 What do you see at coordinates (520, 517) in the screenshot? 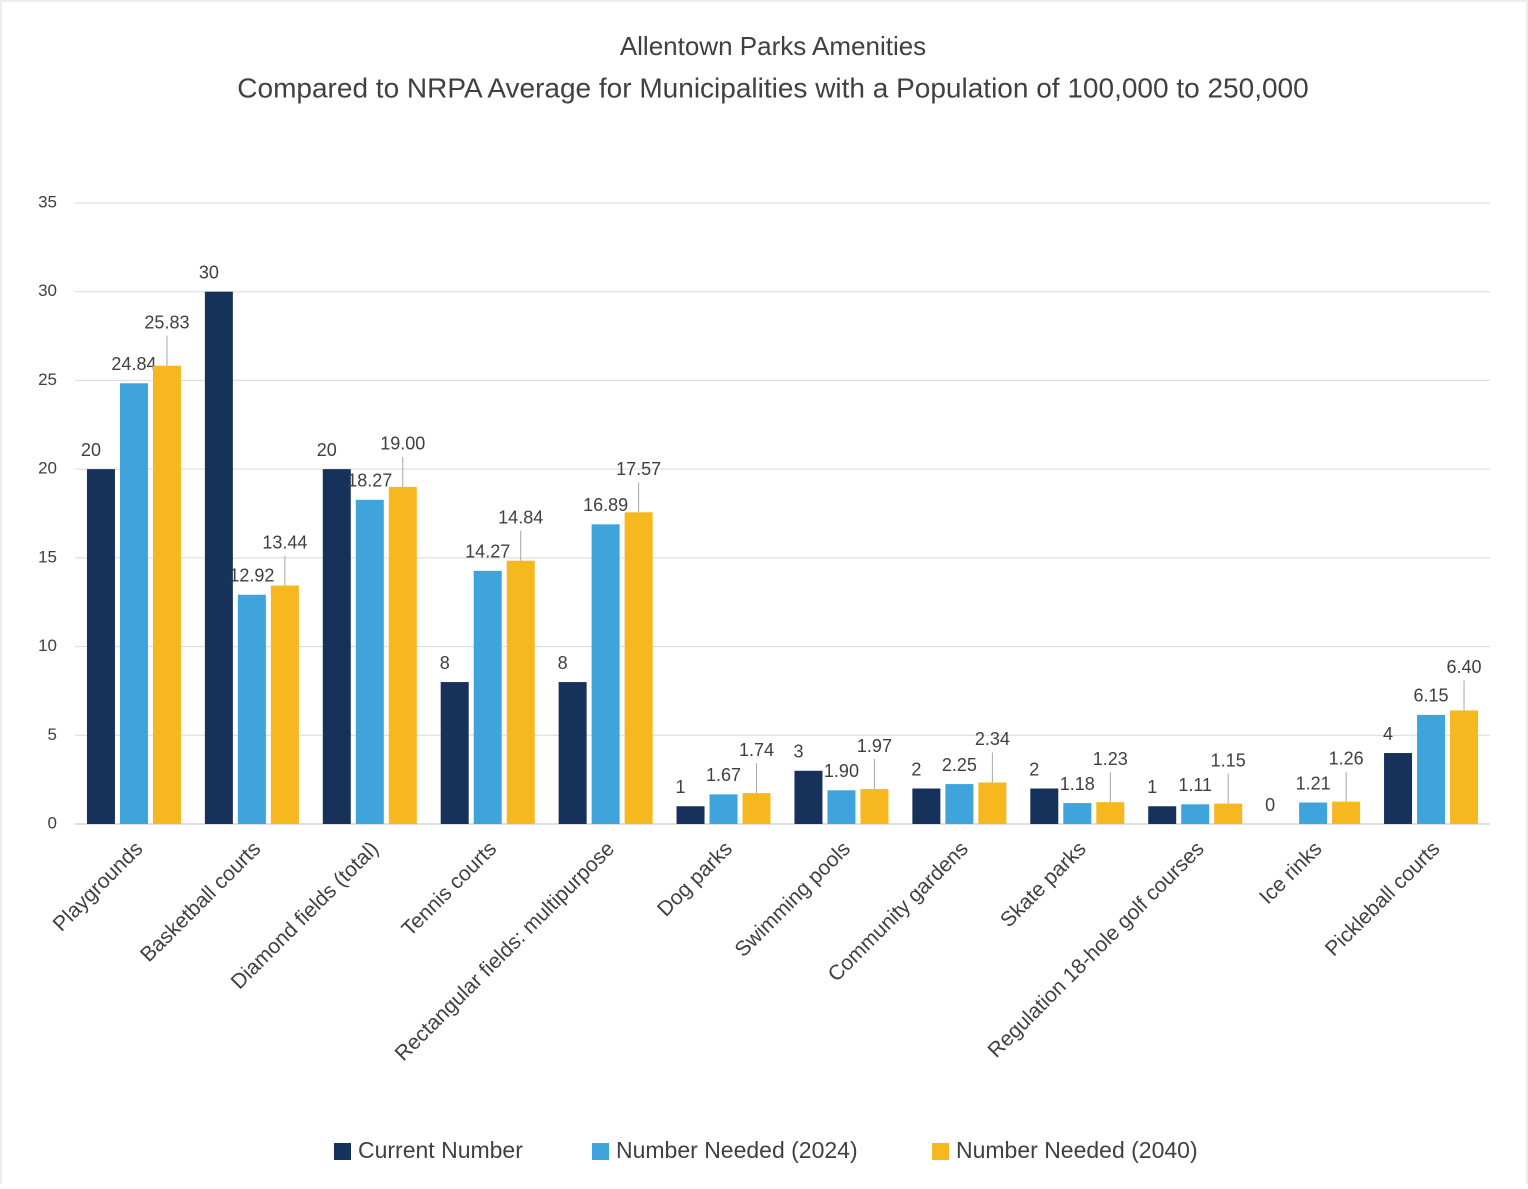
I see `data-label: 14.84` at bounding box center [520, 517].